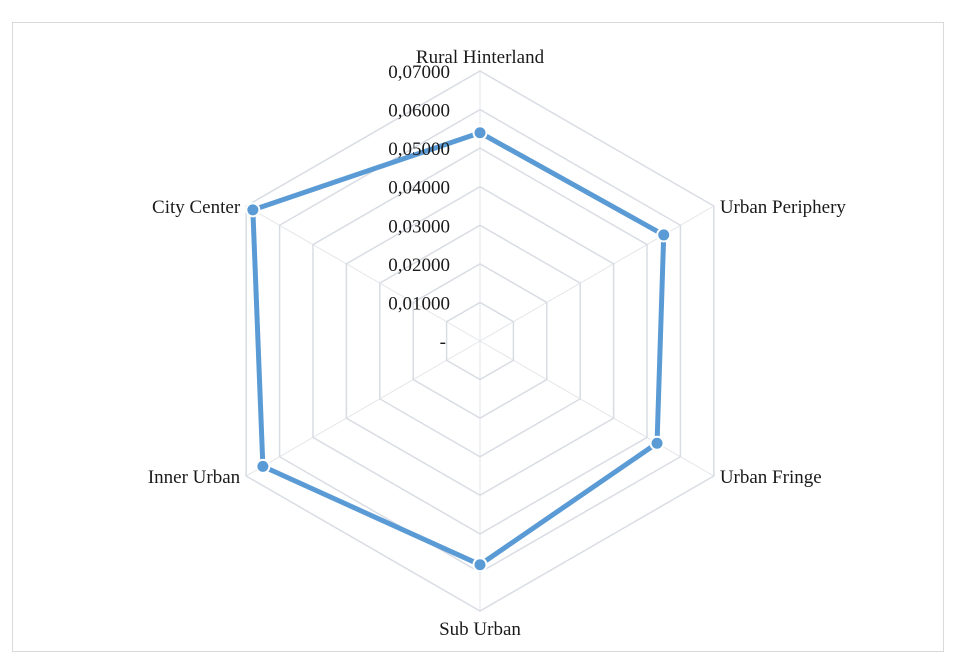 The width and height of the screenshot is (960, 660). Describe the element at coordinates (443, 342) in the screenshot. I see `tick-label-0: -` at that location.